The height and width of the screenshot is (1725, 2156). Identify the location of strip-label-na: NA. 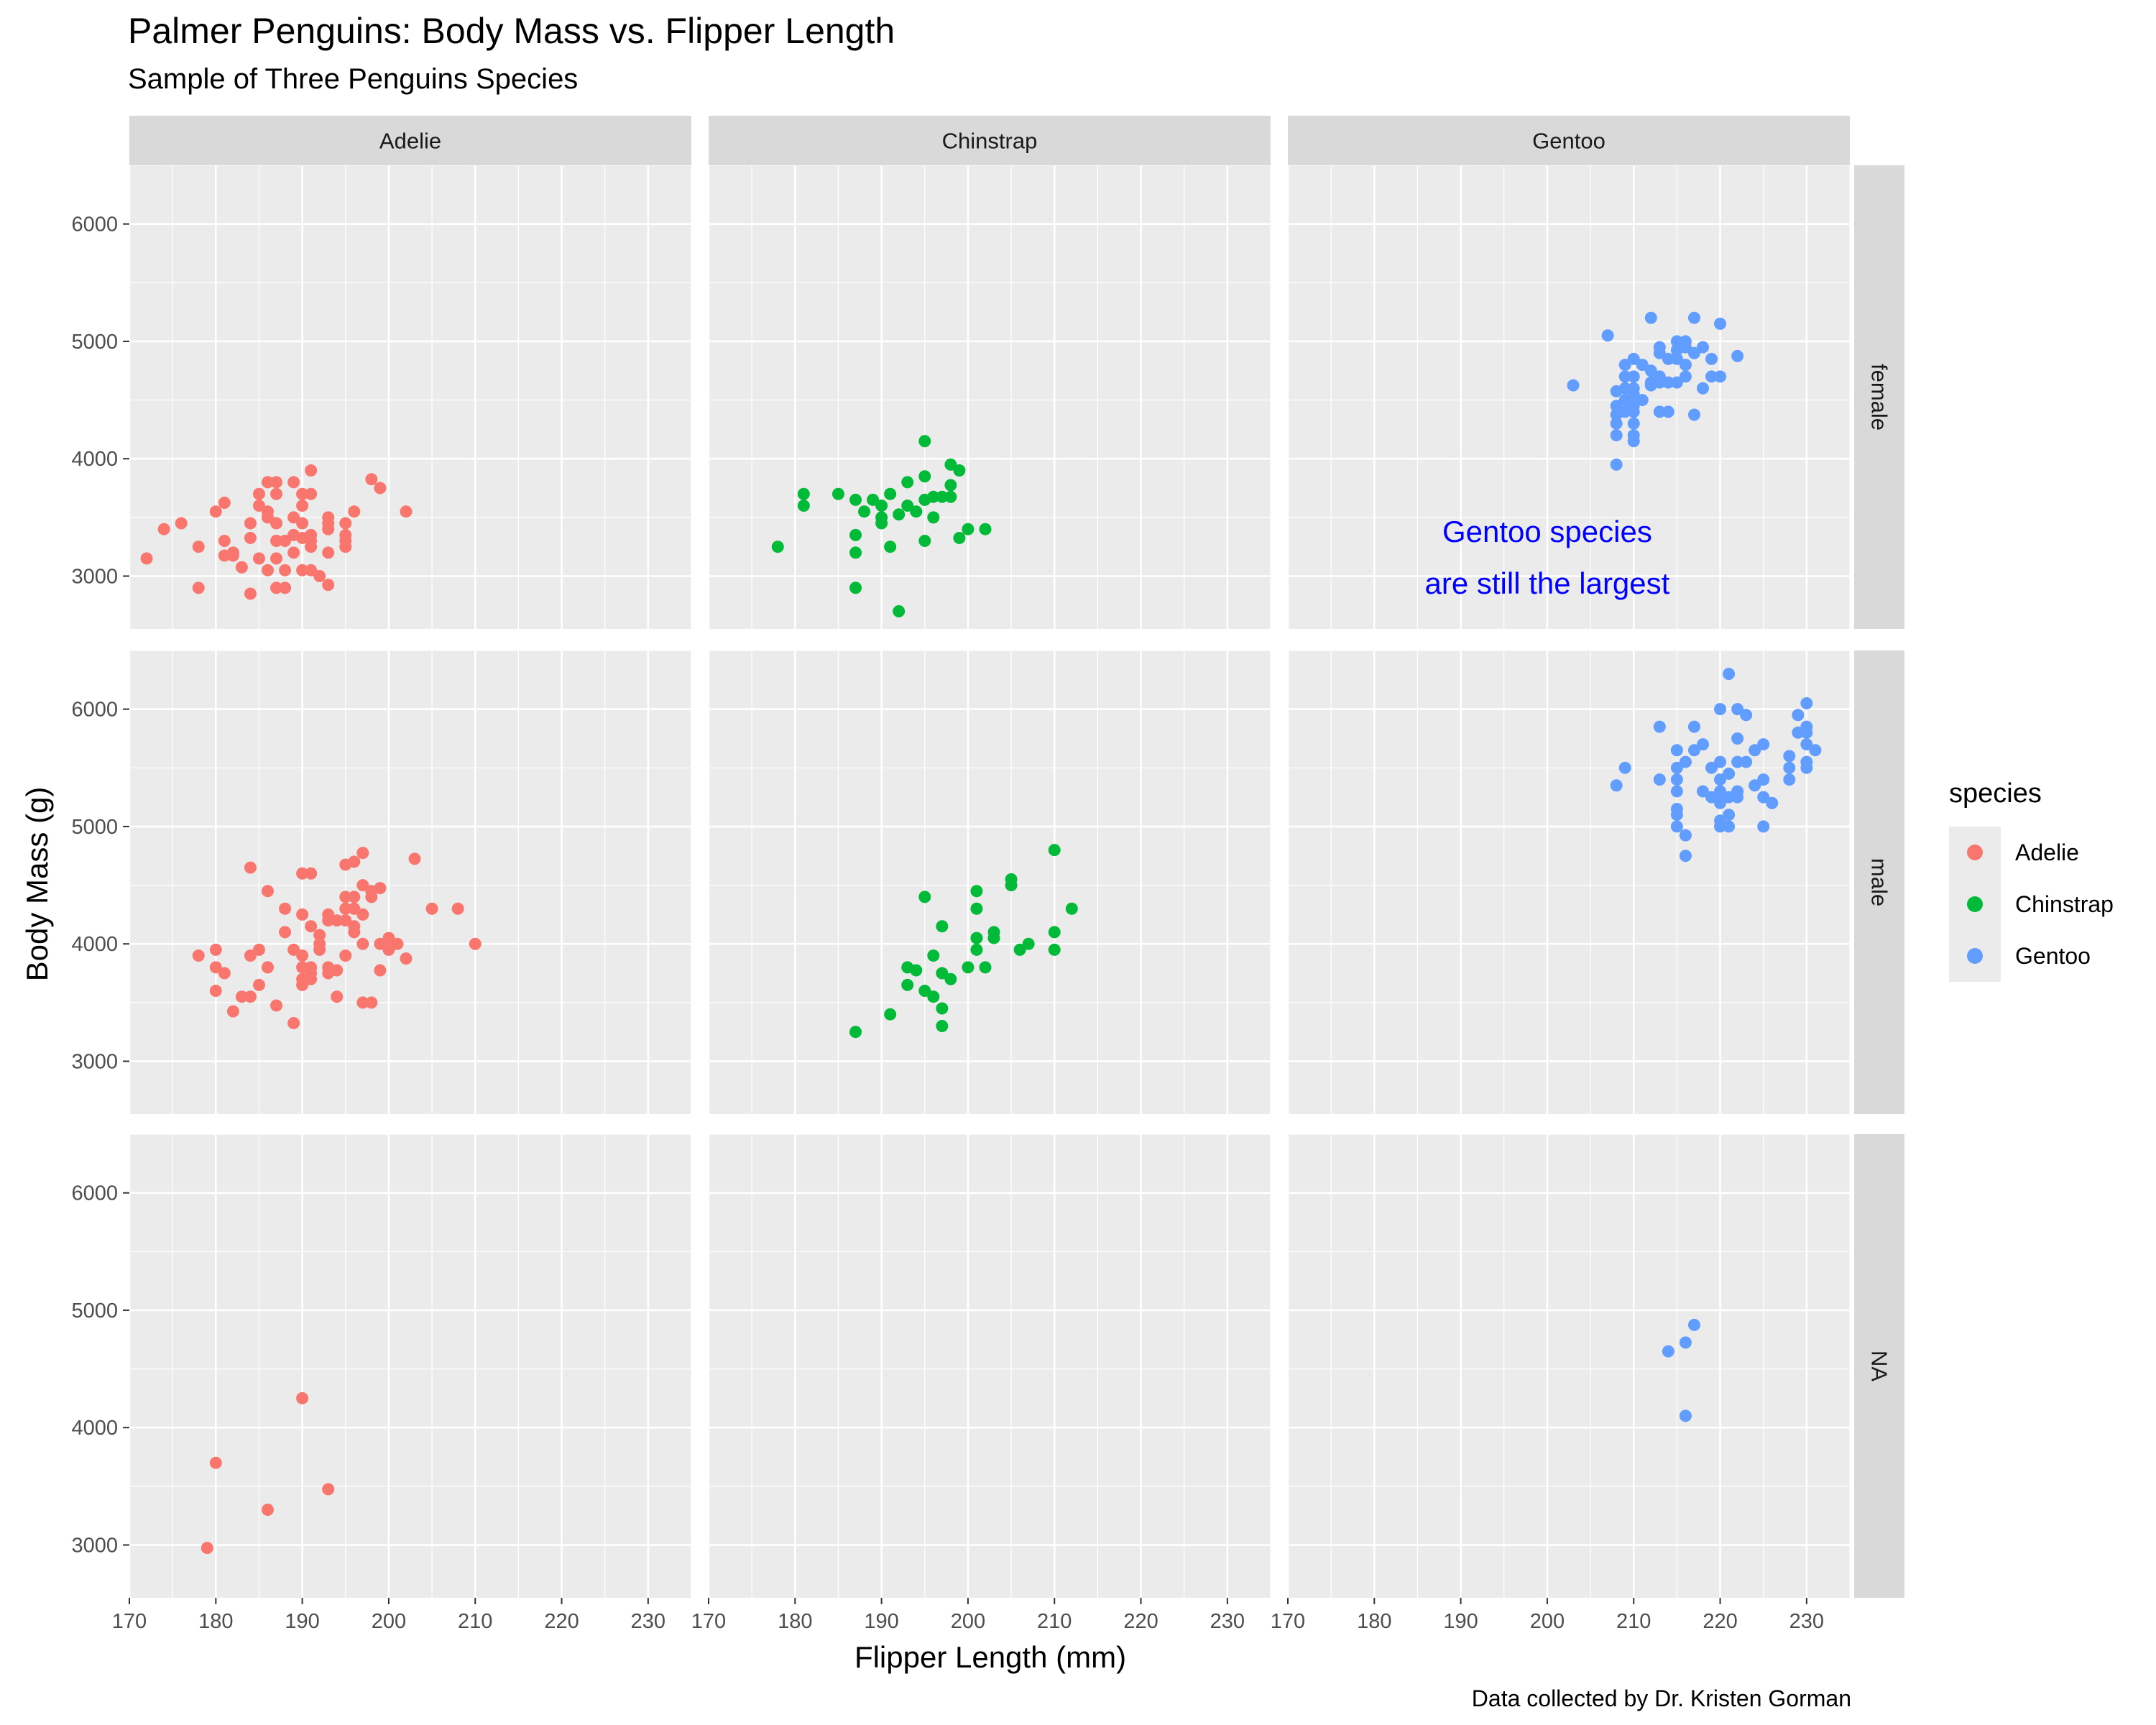
(1879, 1366).